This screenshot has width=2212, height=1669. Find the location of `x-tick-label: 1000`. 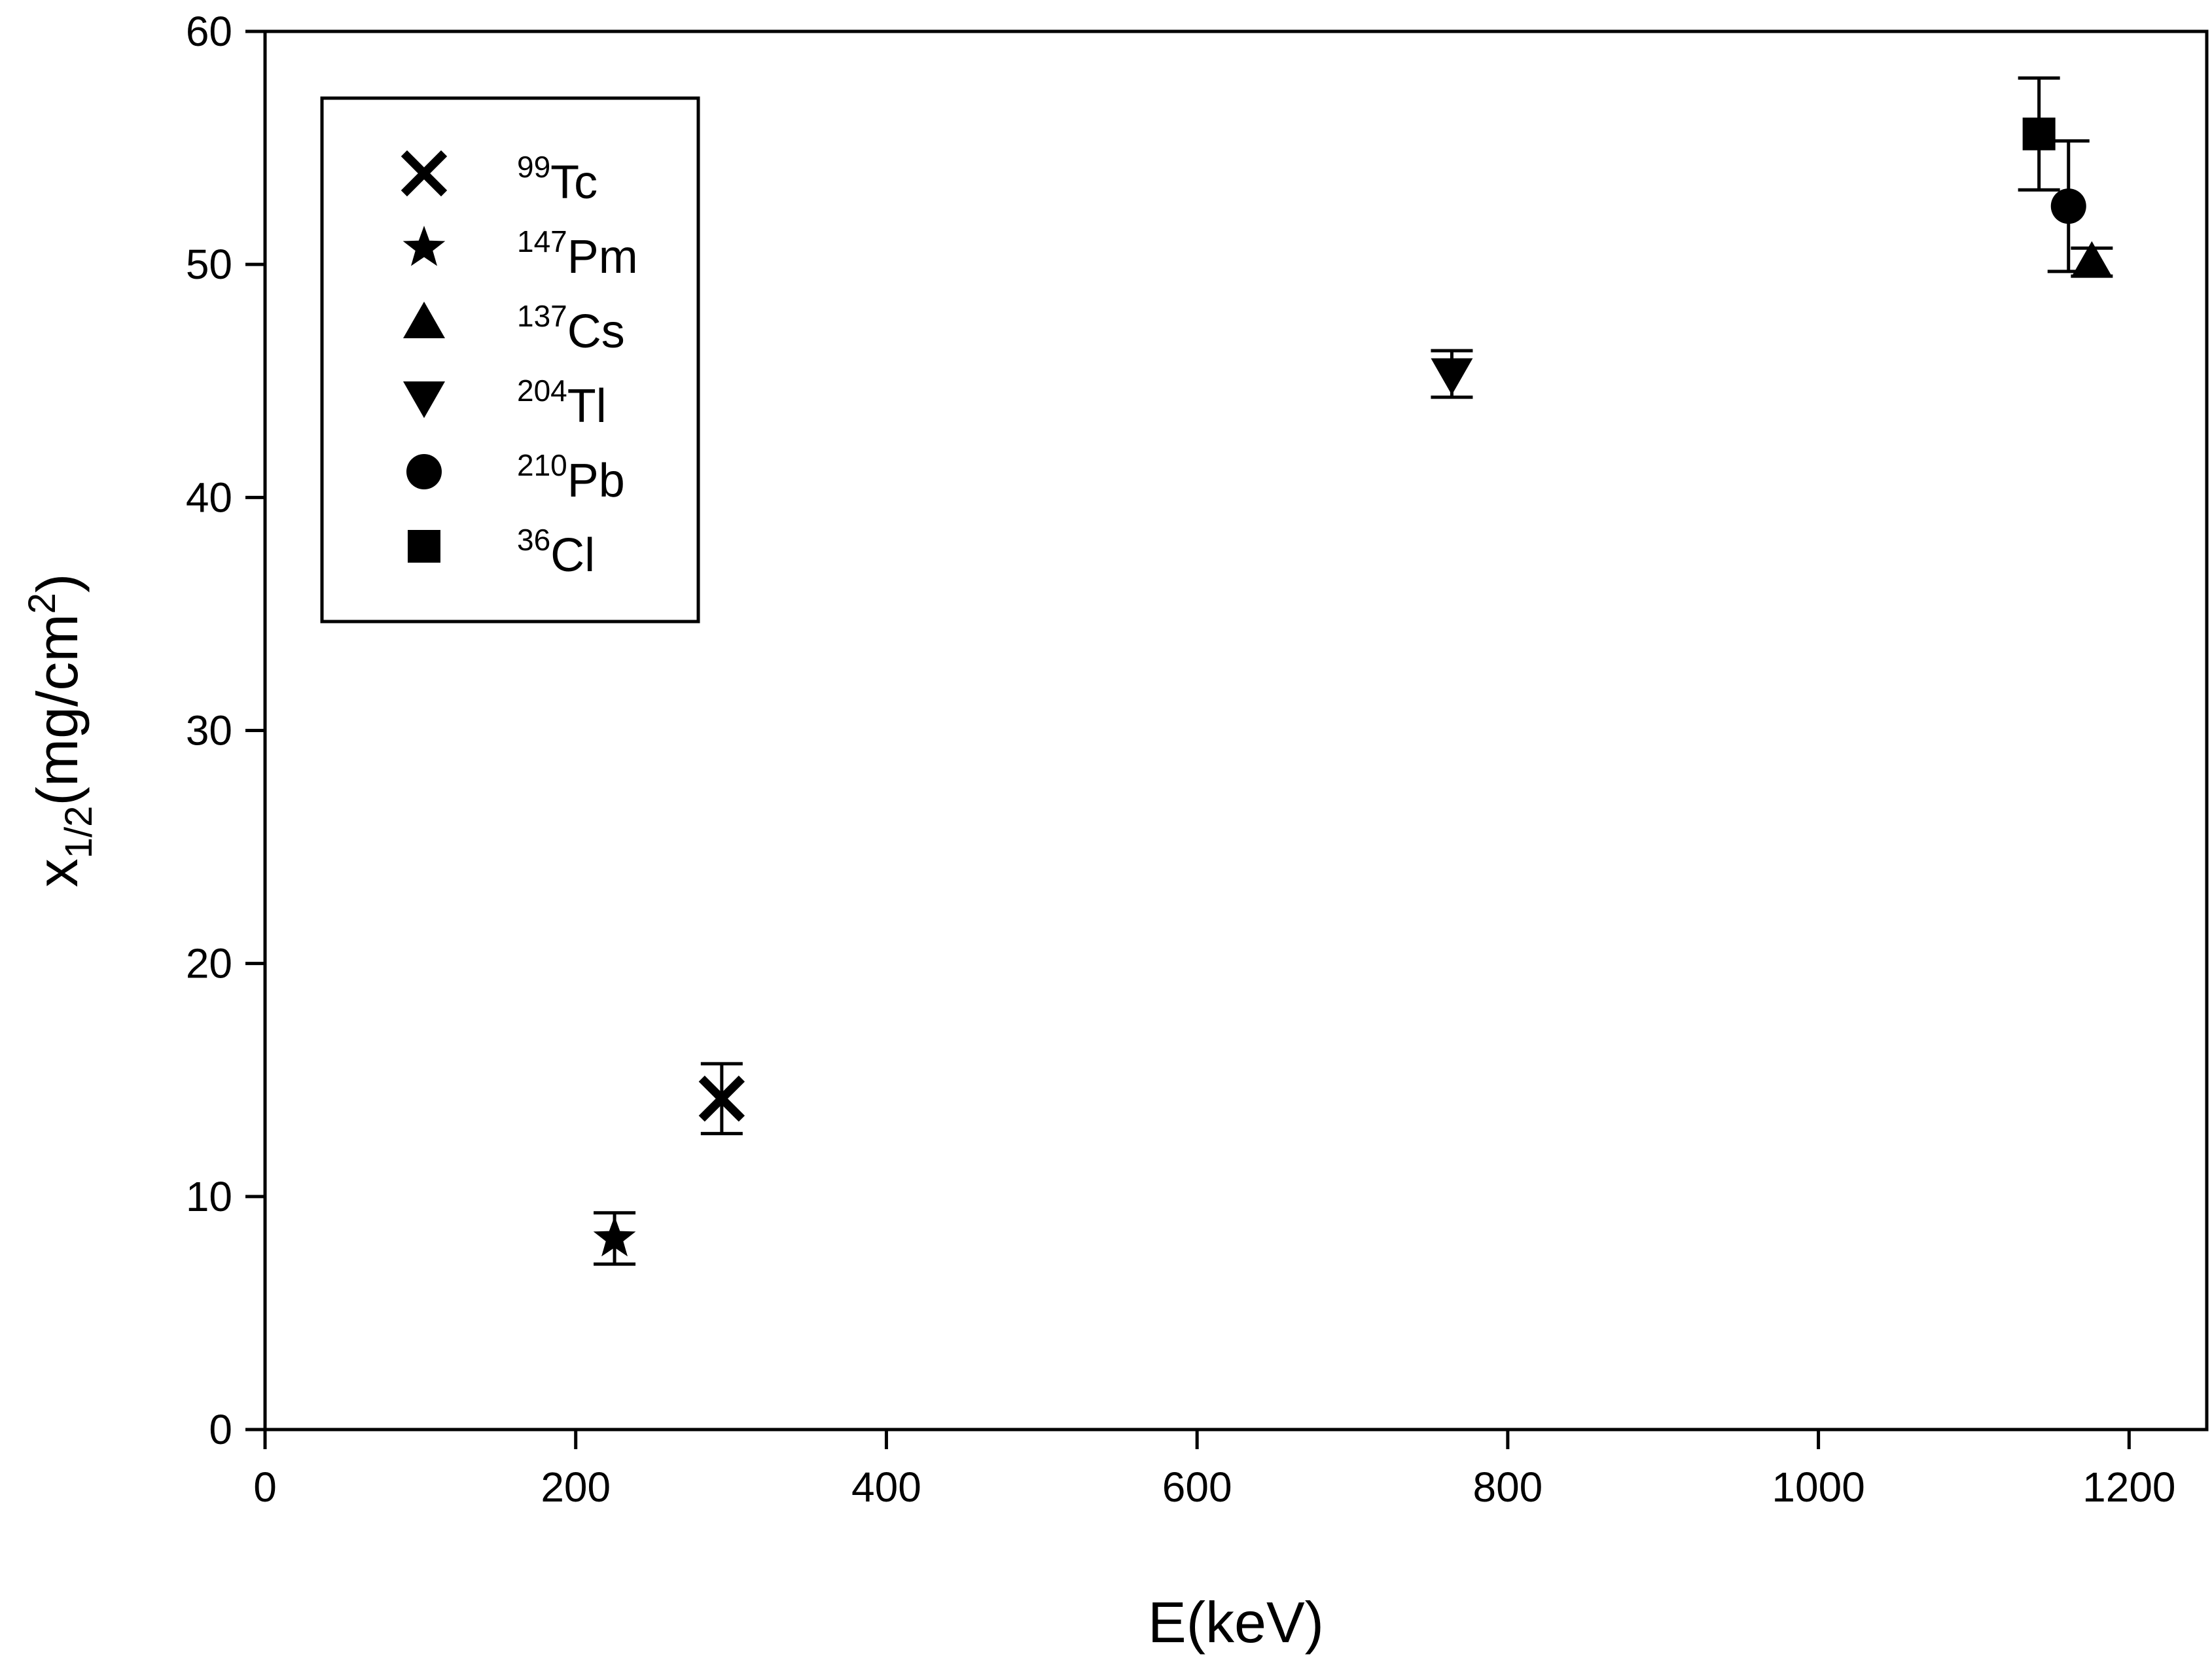

x-tick-label: 1000 is located at coordinates (1818, 1487).